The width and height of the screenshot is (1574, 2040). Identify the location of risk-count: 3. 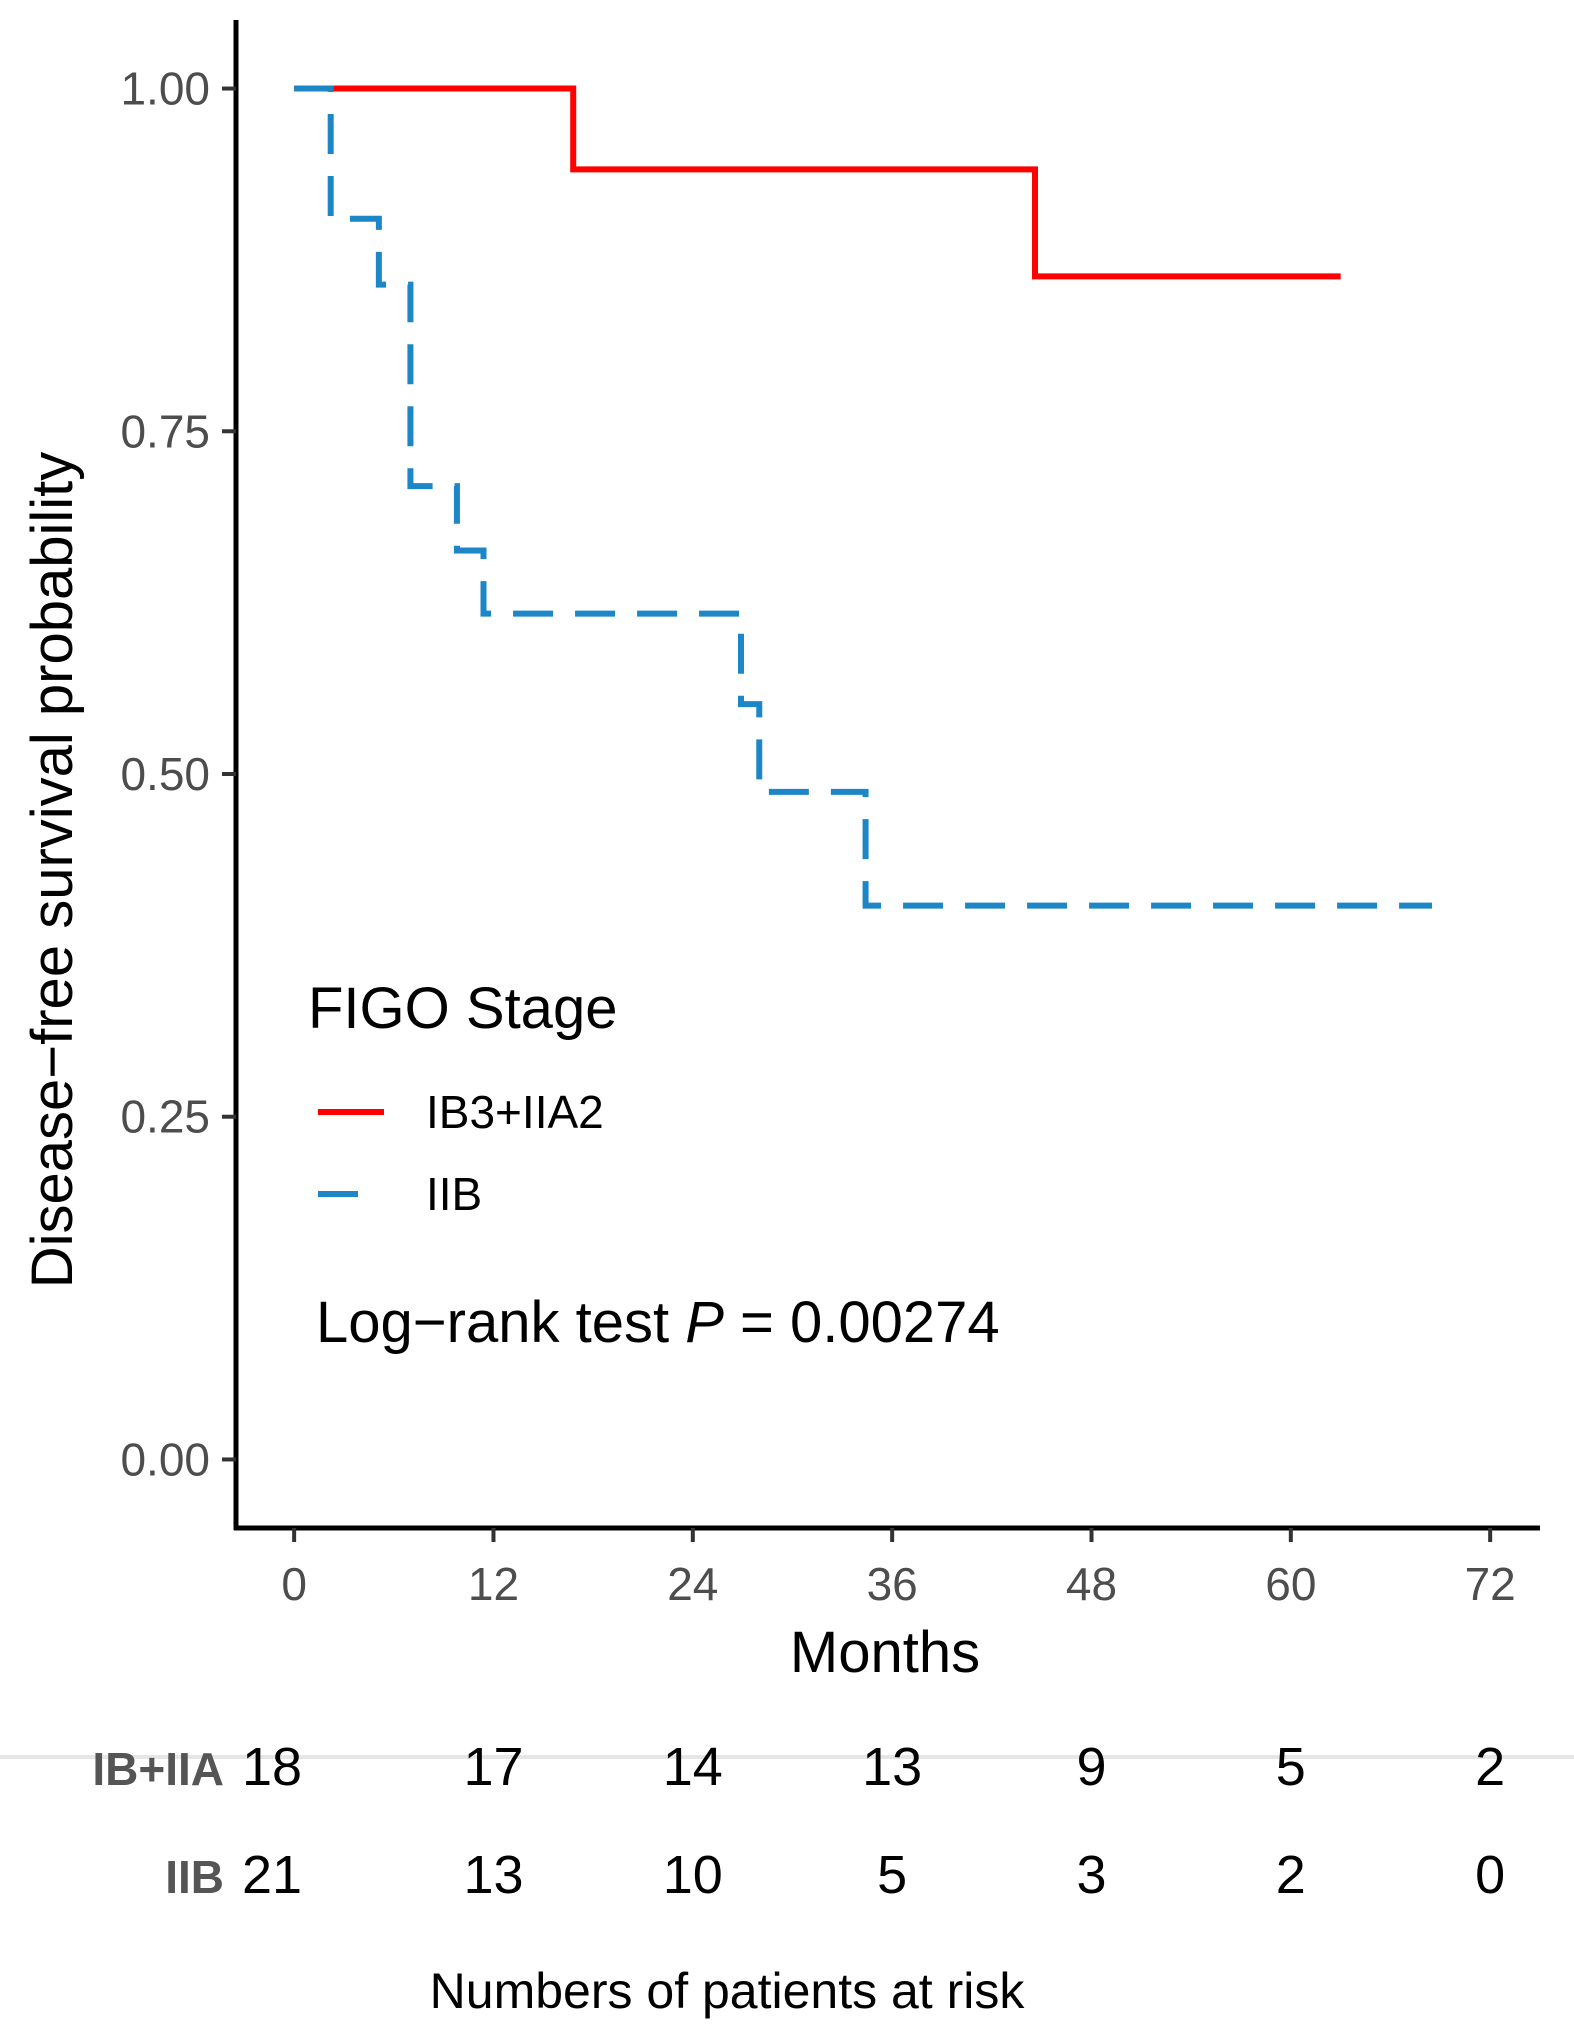
(1091, 1875).